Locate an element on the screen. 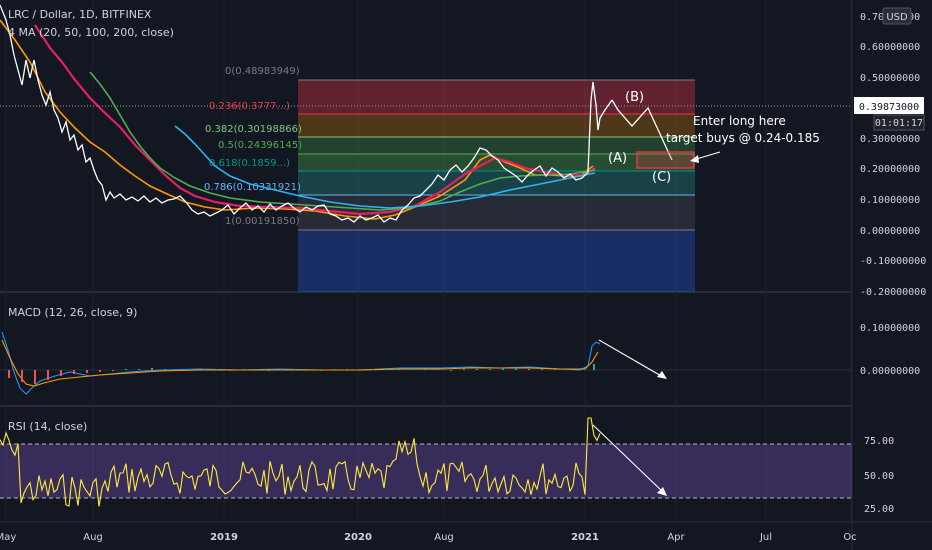 The height and width of the screenshot is (550, 932). currency-badge is located at coordinates (897, 16).